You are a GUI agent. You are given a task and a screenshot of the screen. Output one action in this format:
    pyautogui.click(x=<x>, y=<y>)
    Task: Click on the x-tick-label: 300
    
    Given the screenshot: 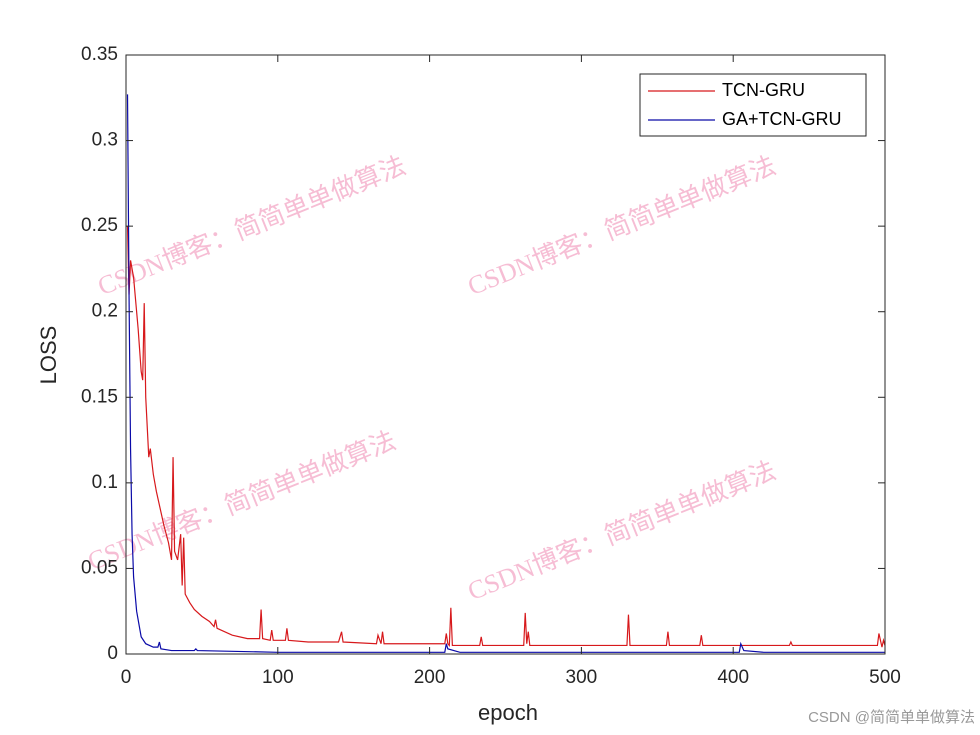 What is the action you would take?
    pyautogui.click(x=582, y=677)
    